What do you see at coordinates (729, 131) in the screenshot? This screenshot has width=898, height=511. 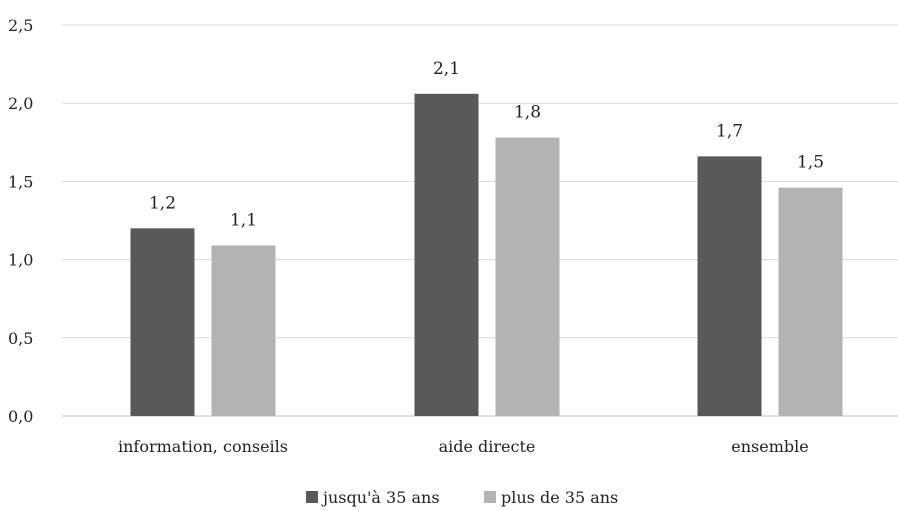 I see `data-label: 1,7` at bounding box center [729, 131].